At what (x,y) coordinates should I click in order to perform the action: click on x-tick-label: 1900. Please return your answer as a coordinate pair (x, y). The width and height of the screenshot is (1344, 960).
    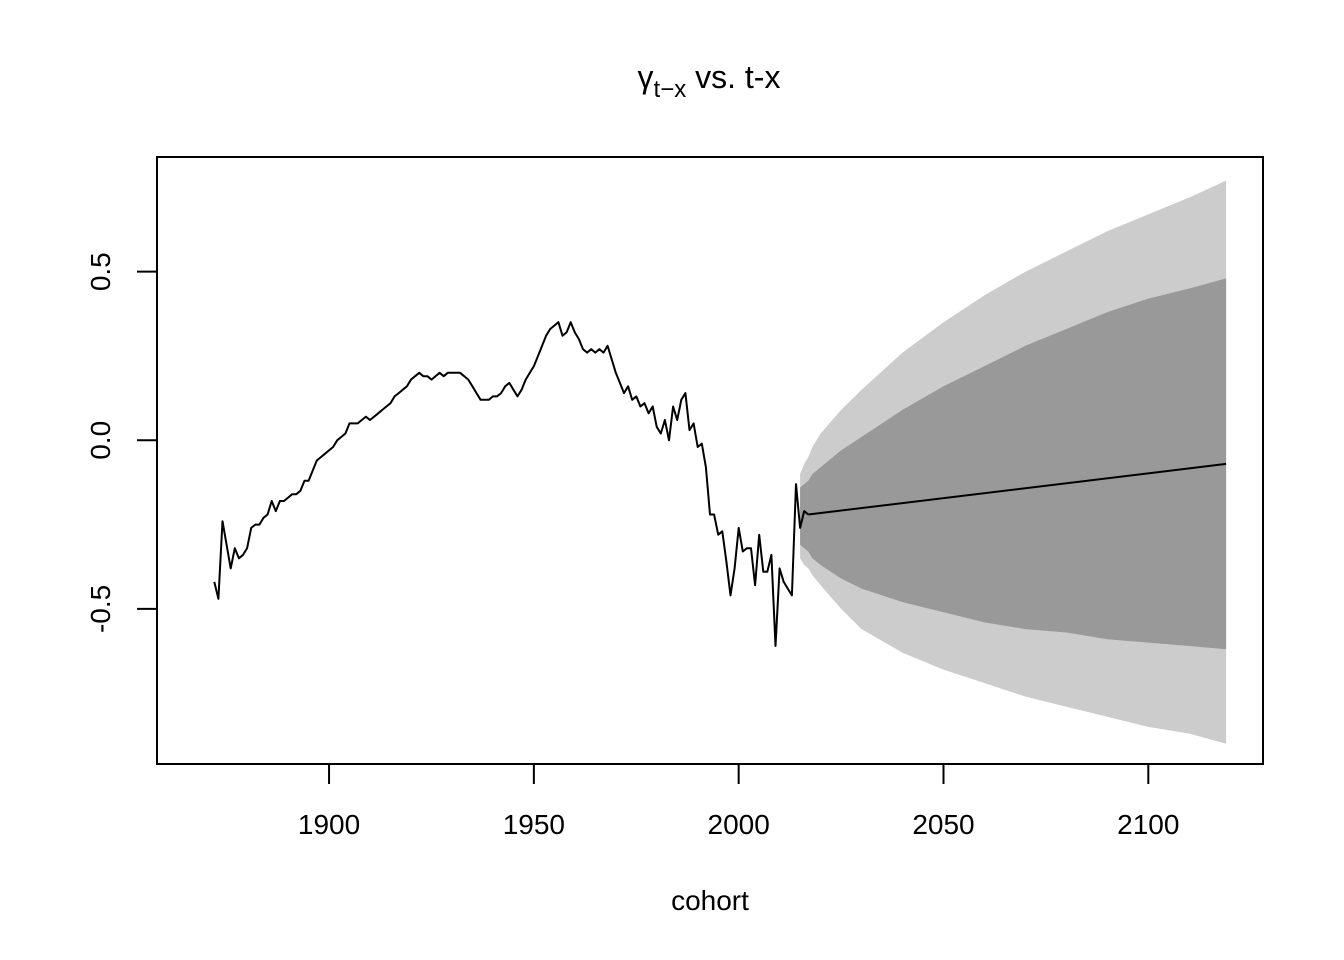
    Looking at the image, I should click on (329, 824).